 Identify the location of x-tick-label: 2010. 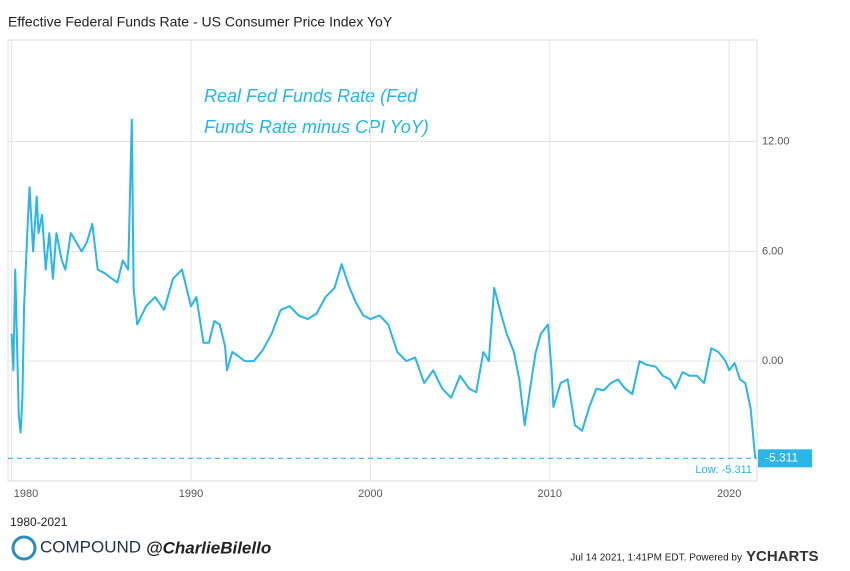
(550, 494).